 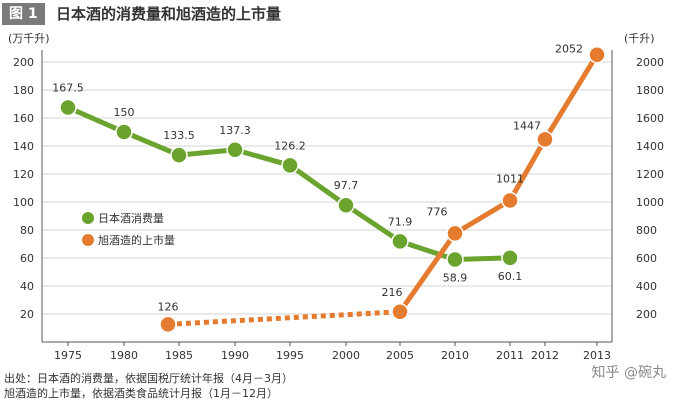 What do you see at coordinates (23, 202) in the screenshot?
I see `left-tick-label: 100` at bounding box center [23, 202].